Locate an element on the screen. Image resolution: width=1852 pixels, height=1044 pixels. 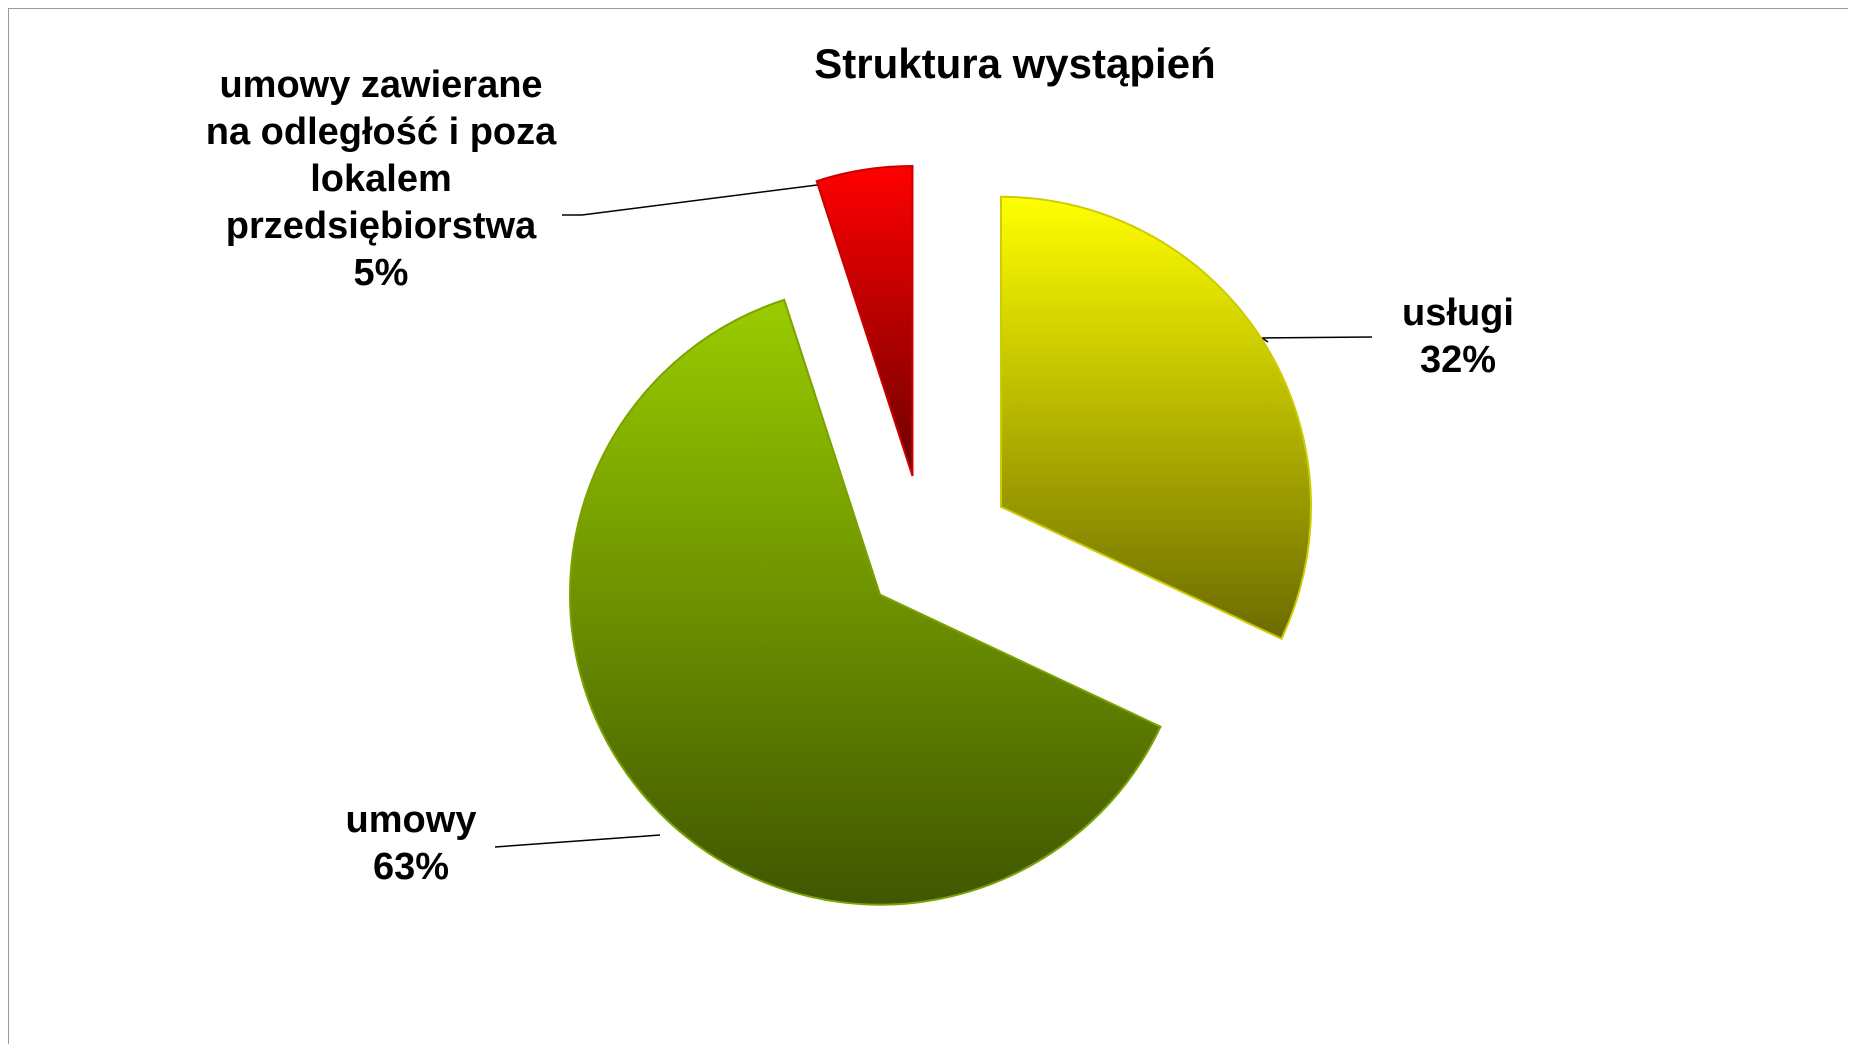
value-label: 32% is located at coordinates (1458, 360).